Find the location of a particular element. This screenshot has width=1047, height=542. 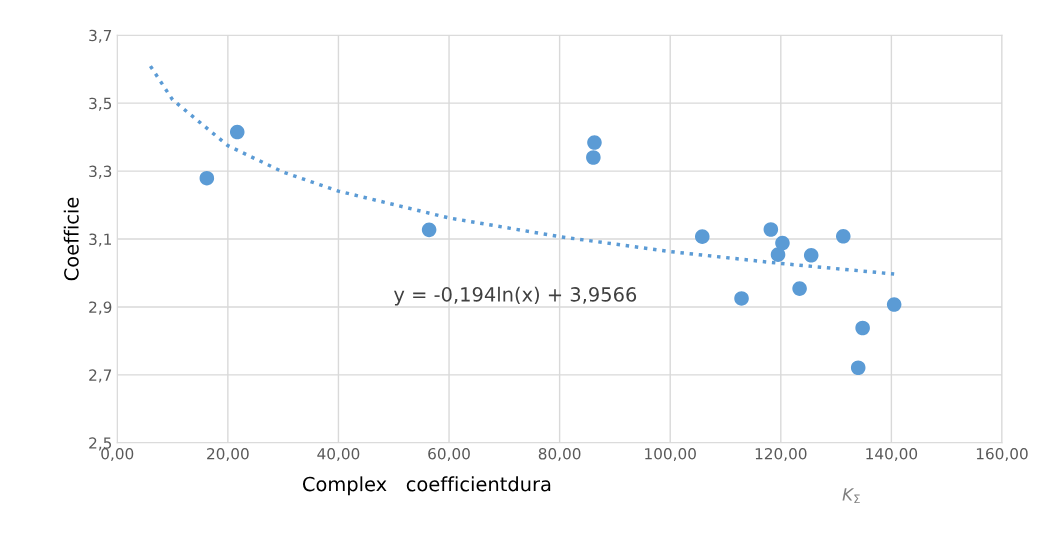

x-tick-label: 60,00 is located at coordinates (449, 454).